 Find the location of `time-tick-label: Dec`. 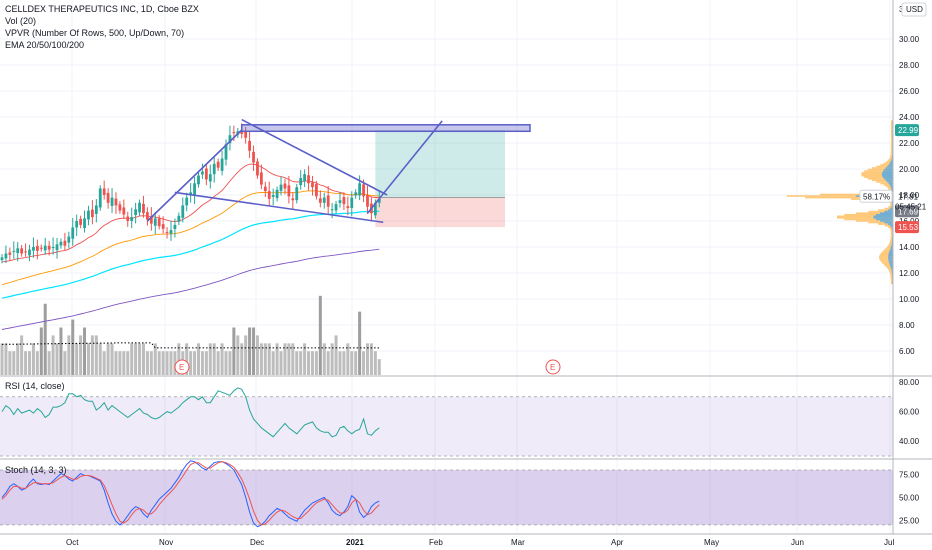

time-tick-label: Dec is located at coordinates (257, 542).